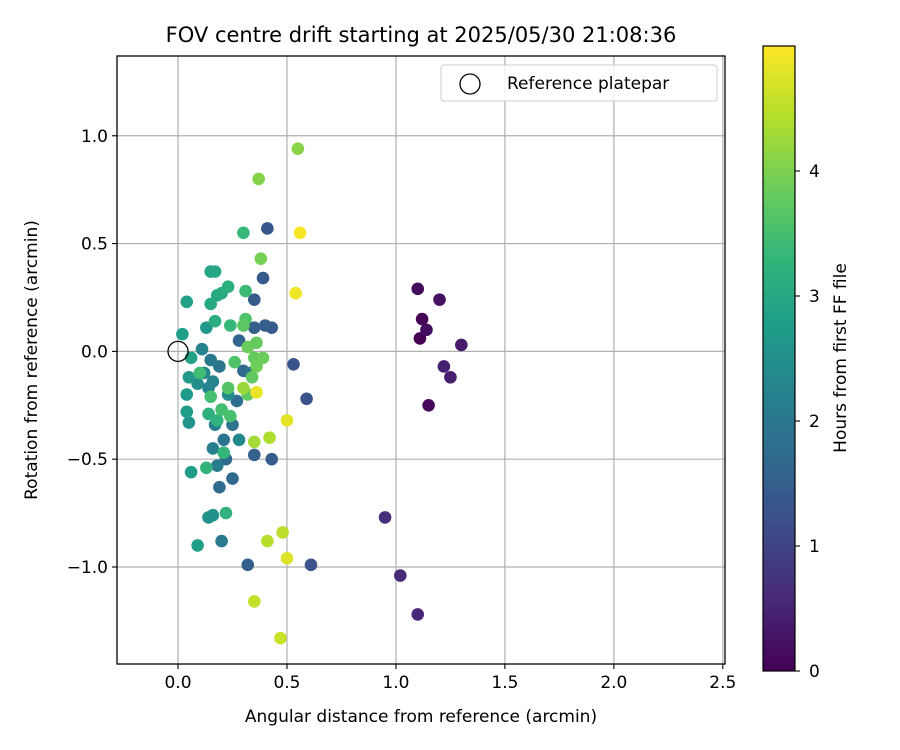  I want to click on legend: Reference platepar, so click(579, 83).